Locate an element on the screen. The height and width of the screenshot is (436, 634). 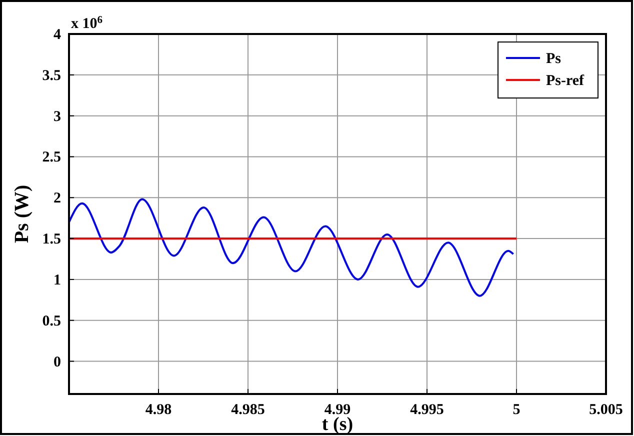
x-tick-label: 4.995 is located at coordinates (427, 410).